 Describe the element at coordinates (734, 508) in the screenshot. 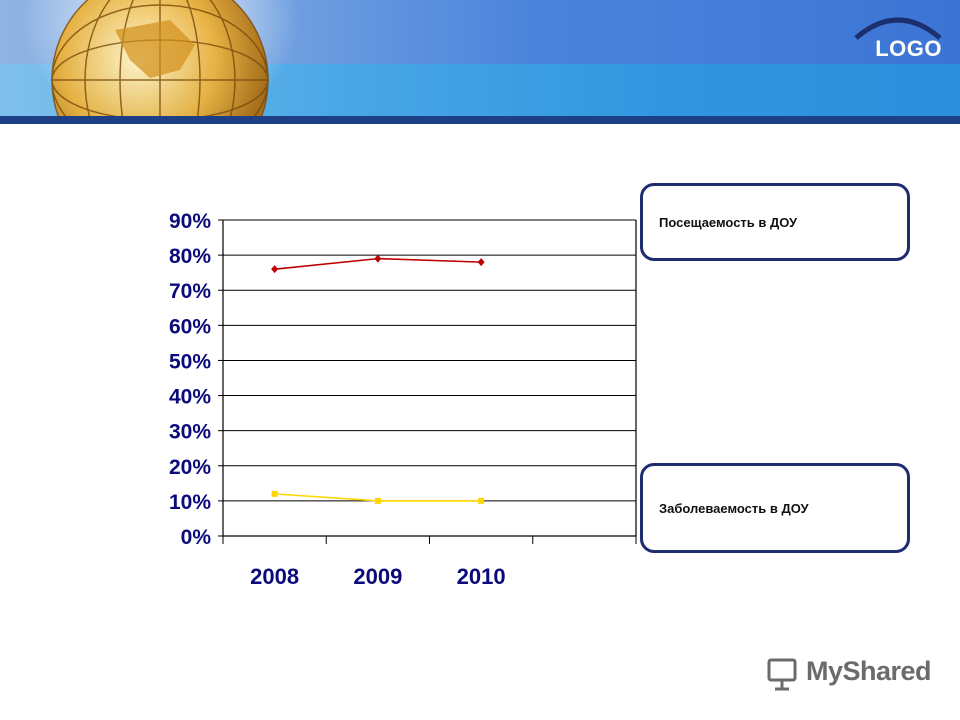

I see `legend-label-morbidity: Заболеваемость в ДОУ` at that location.